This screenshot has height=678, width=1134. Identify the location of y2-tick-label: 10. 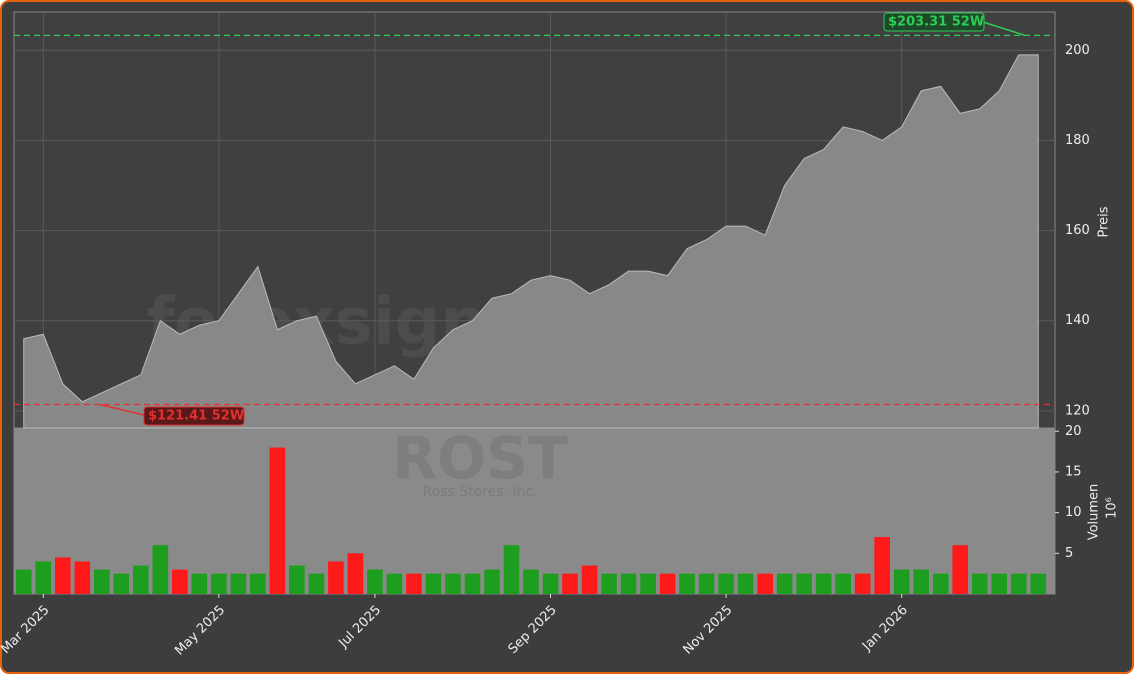
(1073, 512).